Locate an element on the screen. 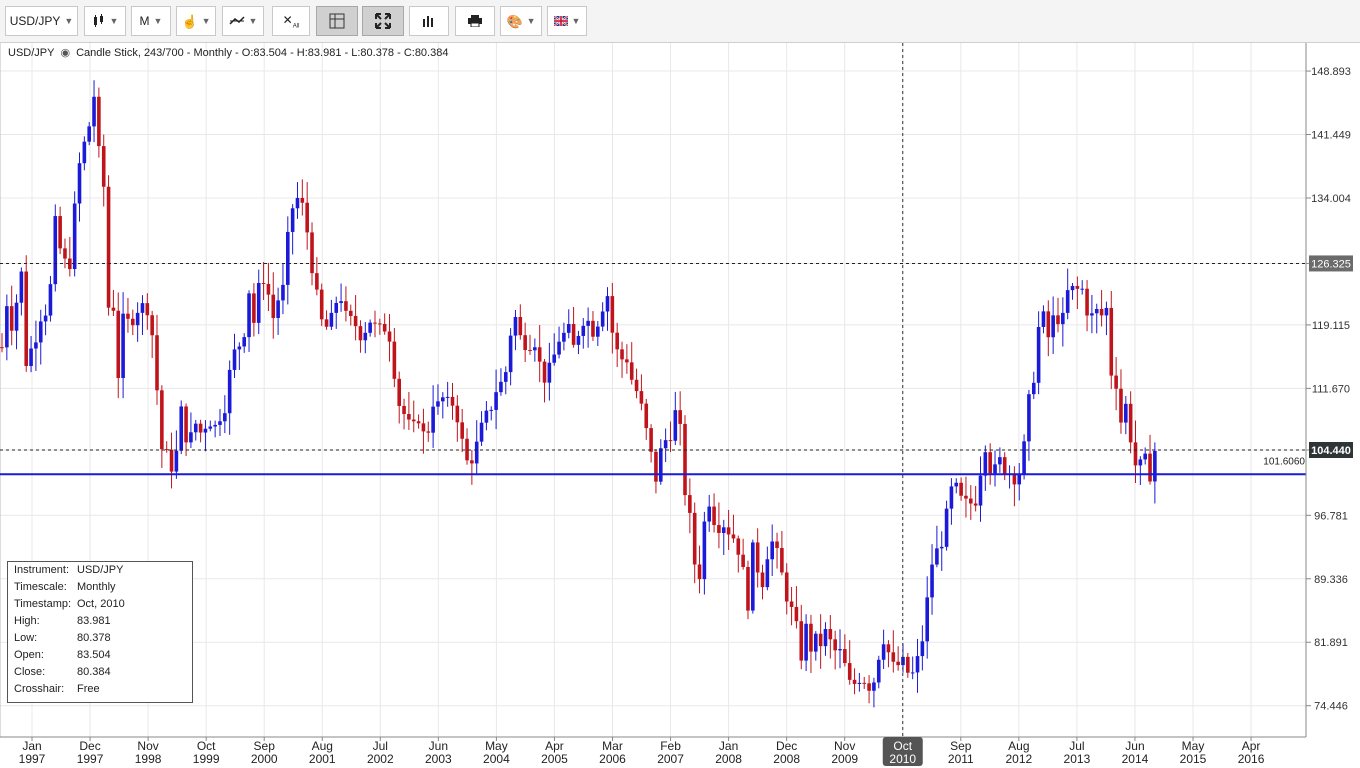 The height and width of the screenshot is (768, 1360). expand-icon is located at coordinates (383, 21).